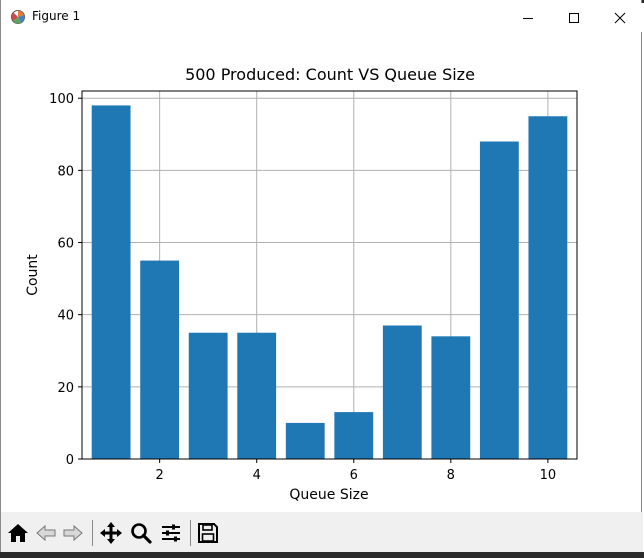 The height and width of the screenshot is (558, 644). I want to click on x-axis-label: Queue Size, so click(328, 495).